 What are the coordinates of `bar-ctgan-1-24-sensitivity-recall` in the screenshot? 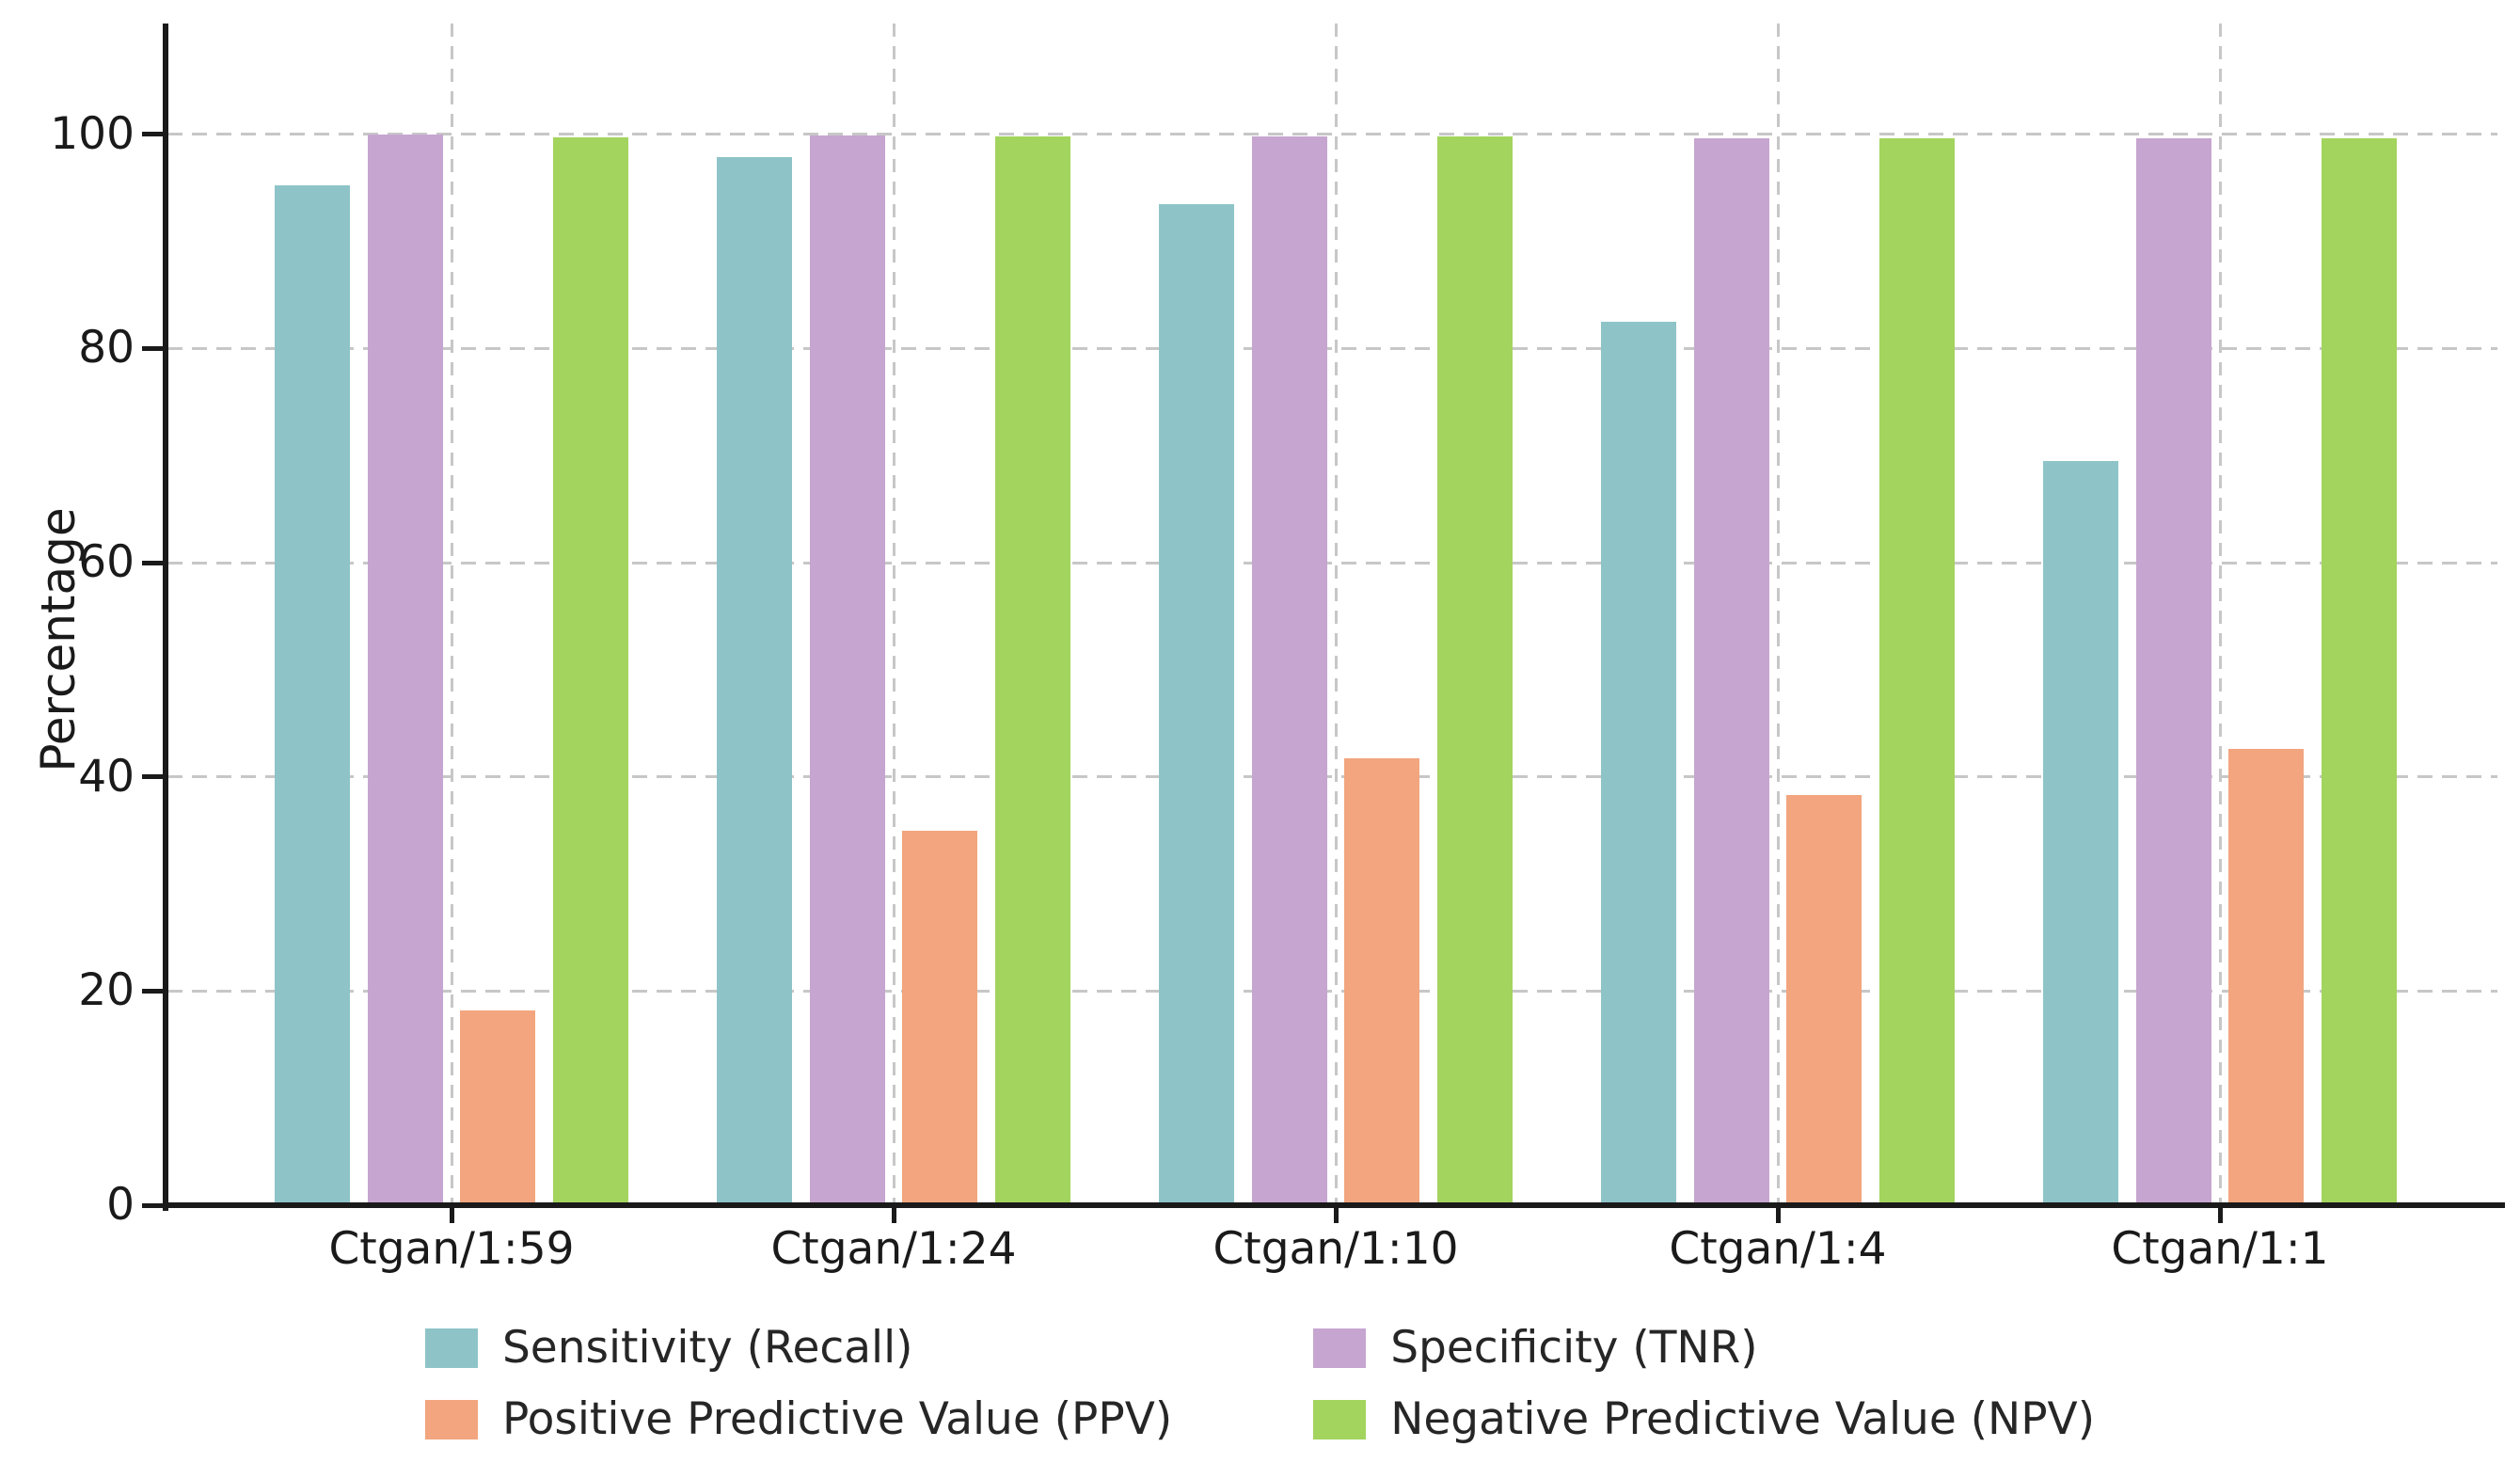 It's located at (754, 680).